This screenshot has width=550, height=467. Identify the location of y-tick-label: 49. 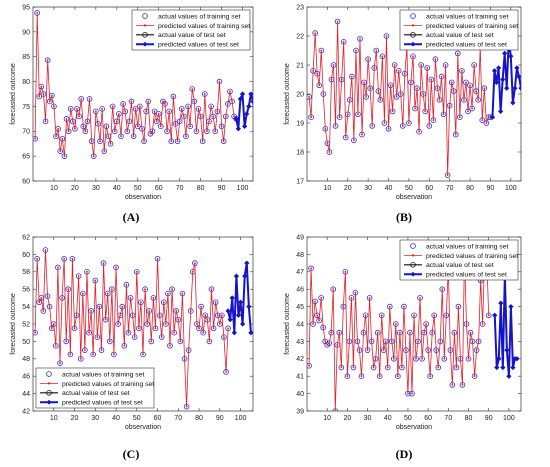
(300, 237).